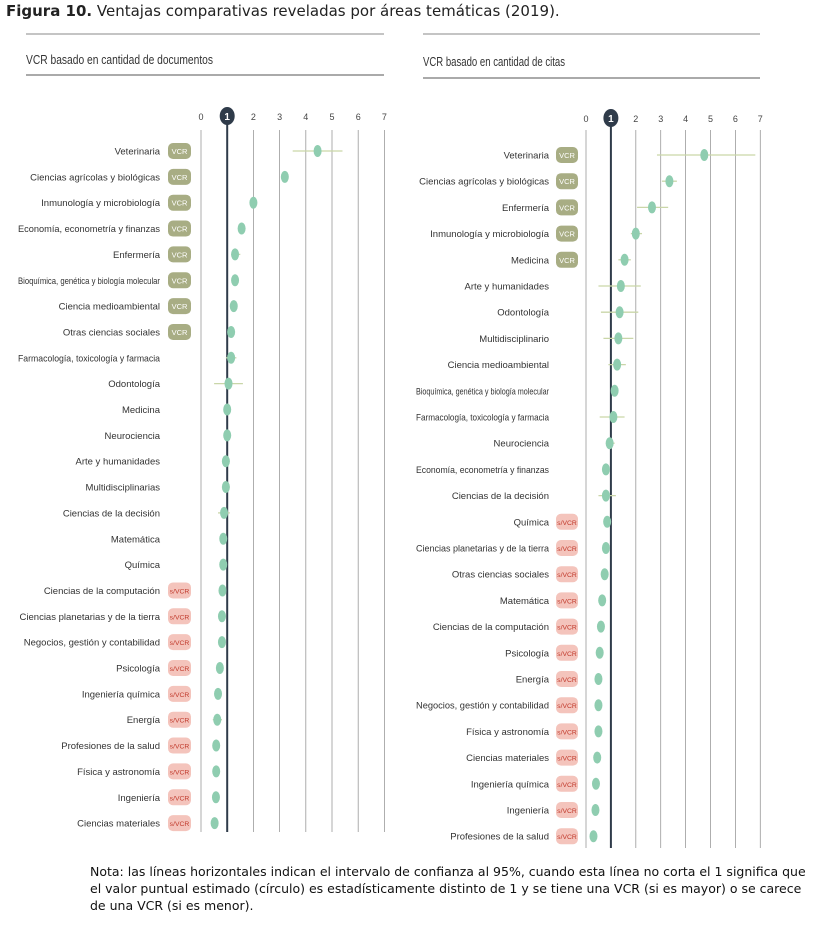 Image resolution: width=831 pixels, height=940 pixels. I want to click on chart-row: Inmunología y microbiología VCR, so click(536, 233).